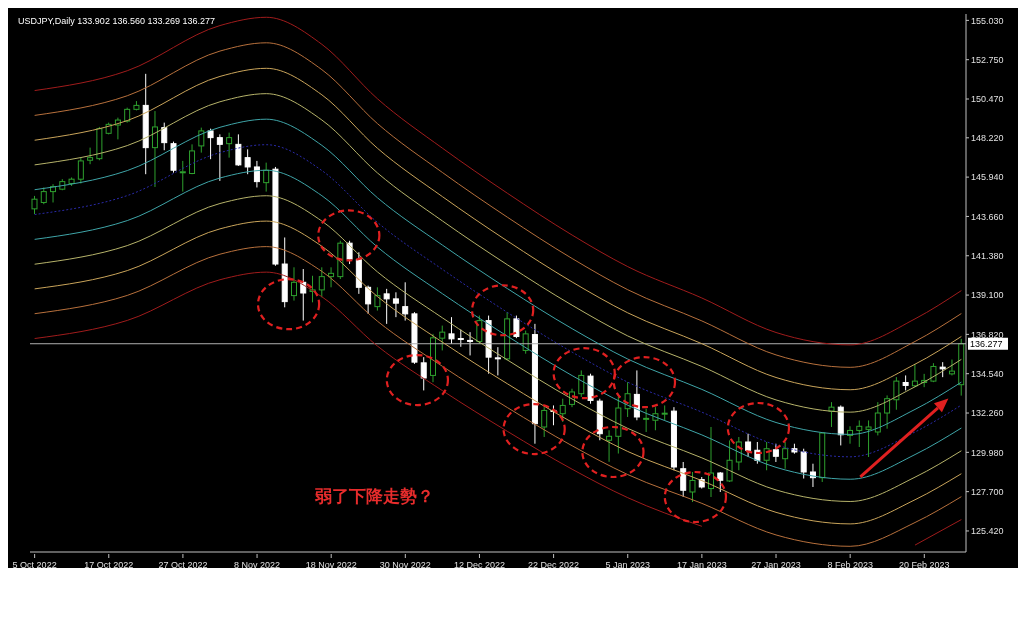 The width and height of the screenshot is (1024, 640). Describe the element at coordinates (987, 99) in the screenshot. I see `y-tick-label: 150.470` at that location.